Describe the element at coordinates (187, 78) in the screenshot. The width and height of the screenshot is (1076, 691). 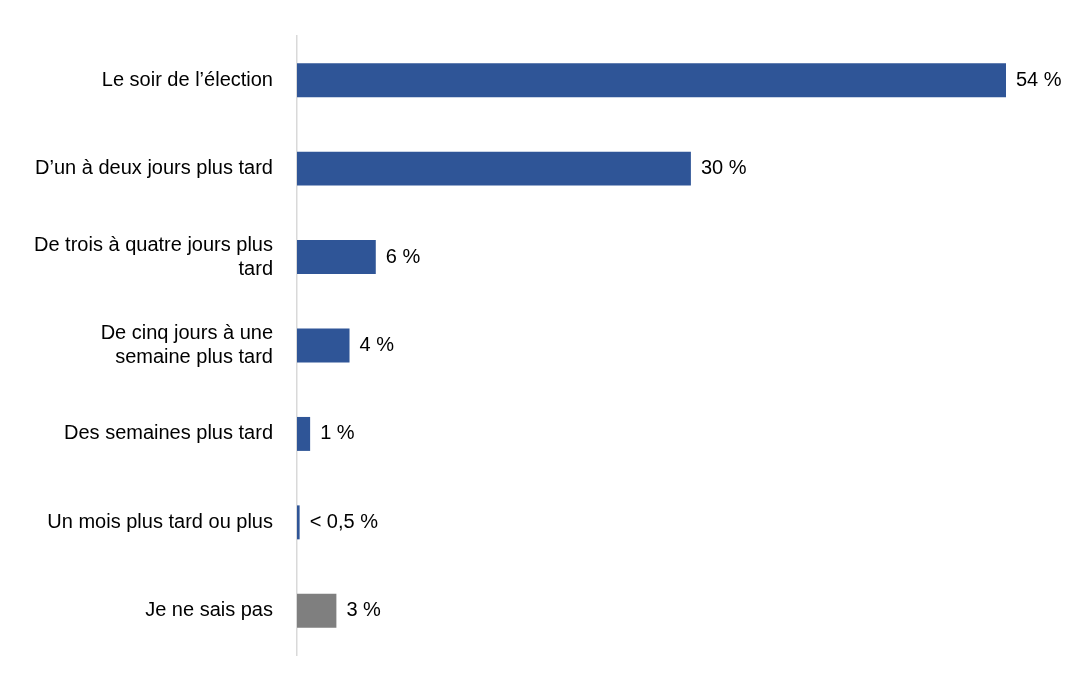
I see `y-tick-label: Le soir de l’élection` at that location.